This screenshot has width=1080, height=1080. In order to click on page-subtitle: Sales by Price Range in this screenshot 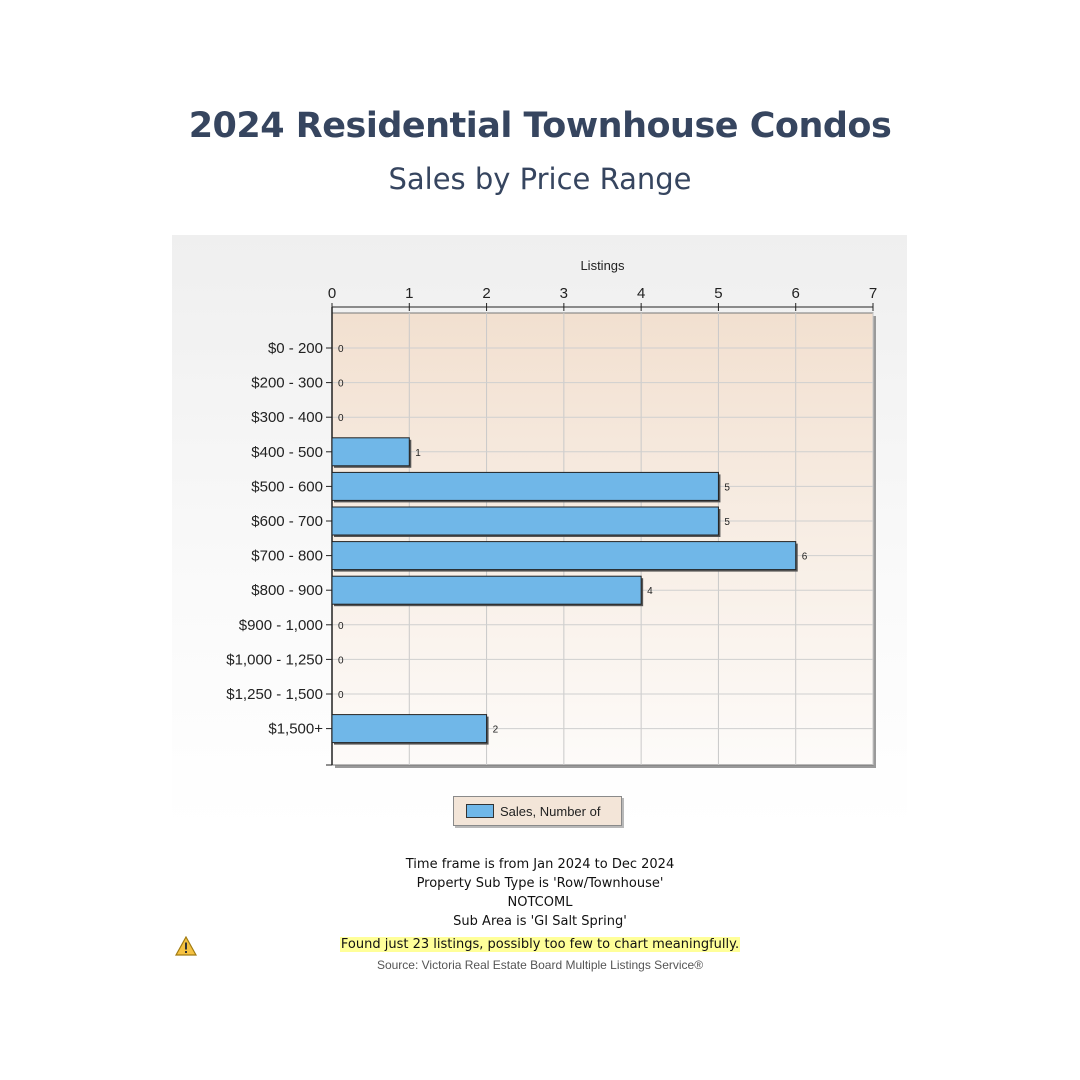, I will do `click(540, 179)`.